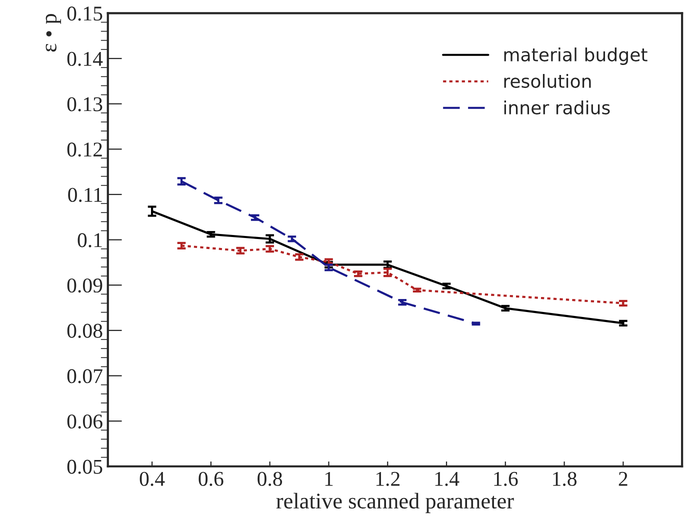  What do you see at coordinates (211, 479) in the screenshot?
I see `x-tick-label: 0.6` at bounding box center [211, 479].